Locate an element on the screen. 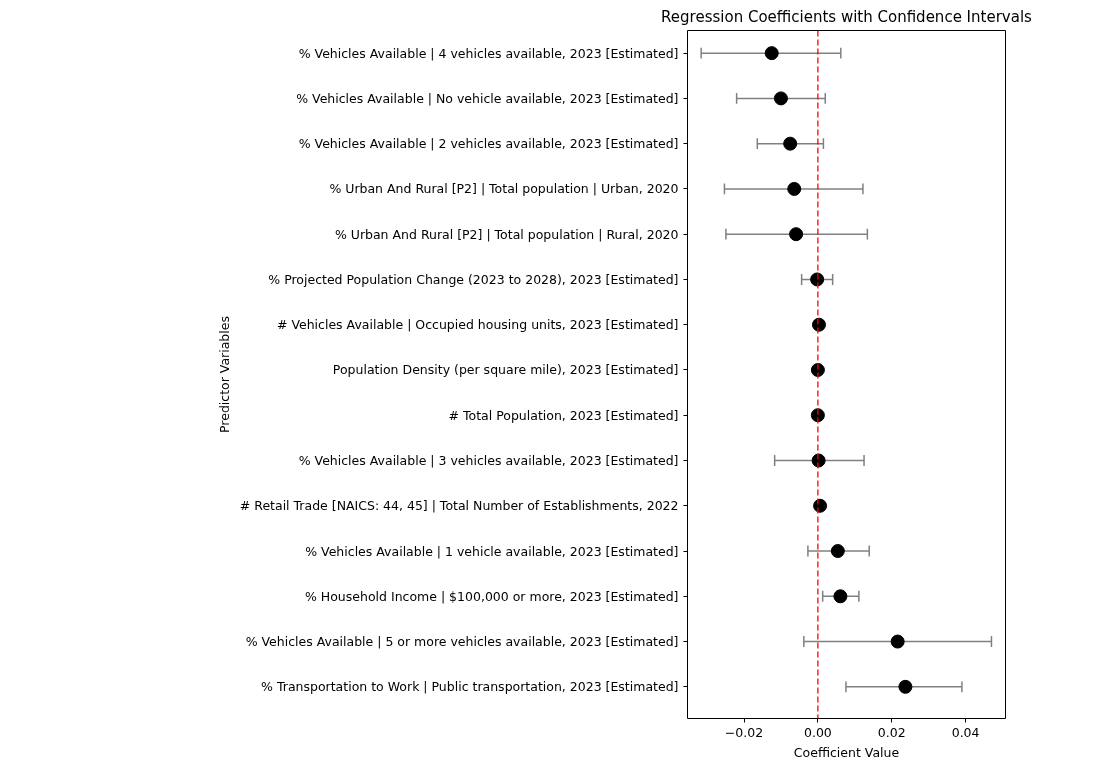 The image size is (1117, 772). y-tick-label: % Vehicles Available | 1 vehicle available, 2023 [Estimated] is located at coordinates (492, 551).